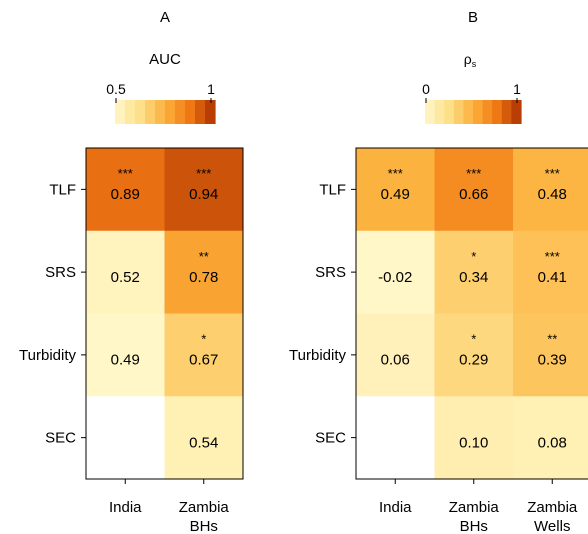 This screenshot has width=588, height=534. What do you see at coordinates (125, 194) in the screenshot?
I see `cell-value-label: 0.89` at bounding box center [125, 194].